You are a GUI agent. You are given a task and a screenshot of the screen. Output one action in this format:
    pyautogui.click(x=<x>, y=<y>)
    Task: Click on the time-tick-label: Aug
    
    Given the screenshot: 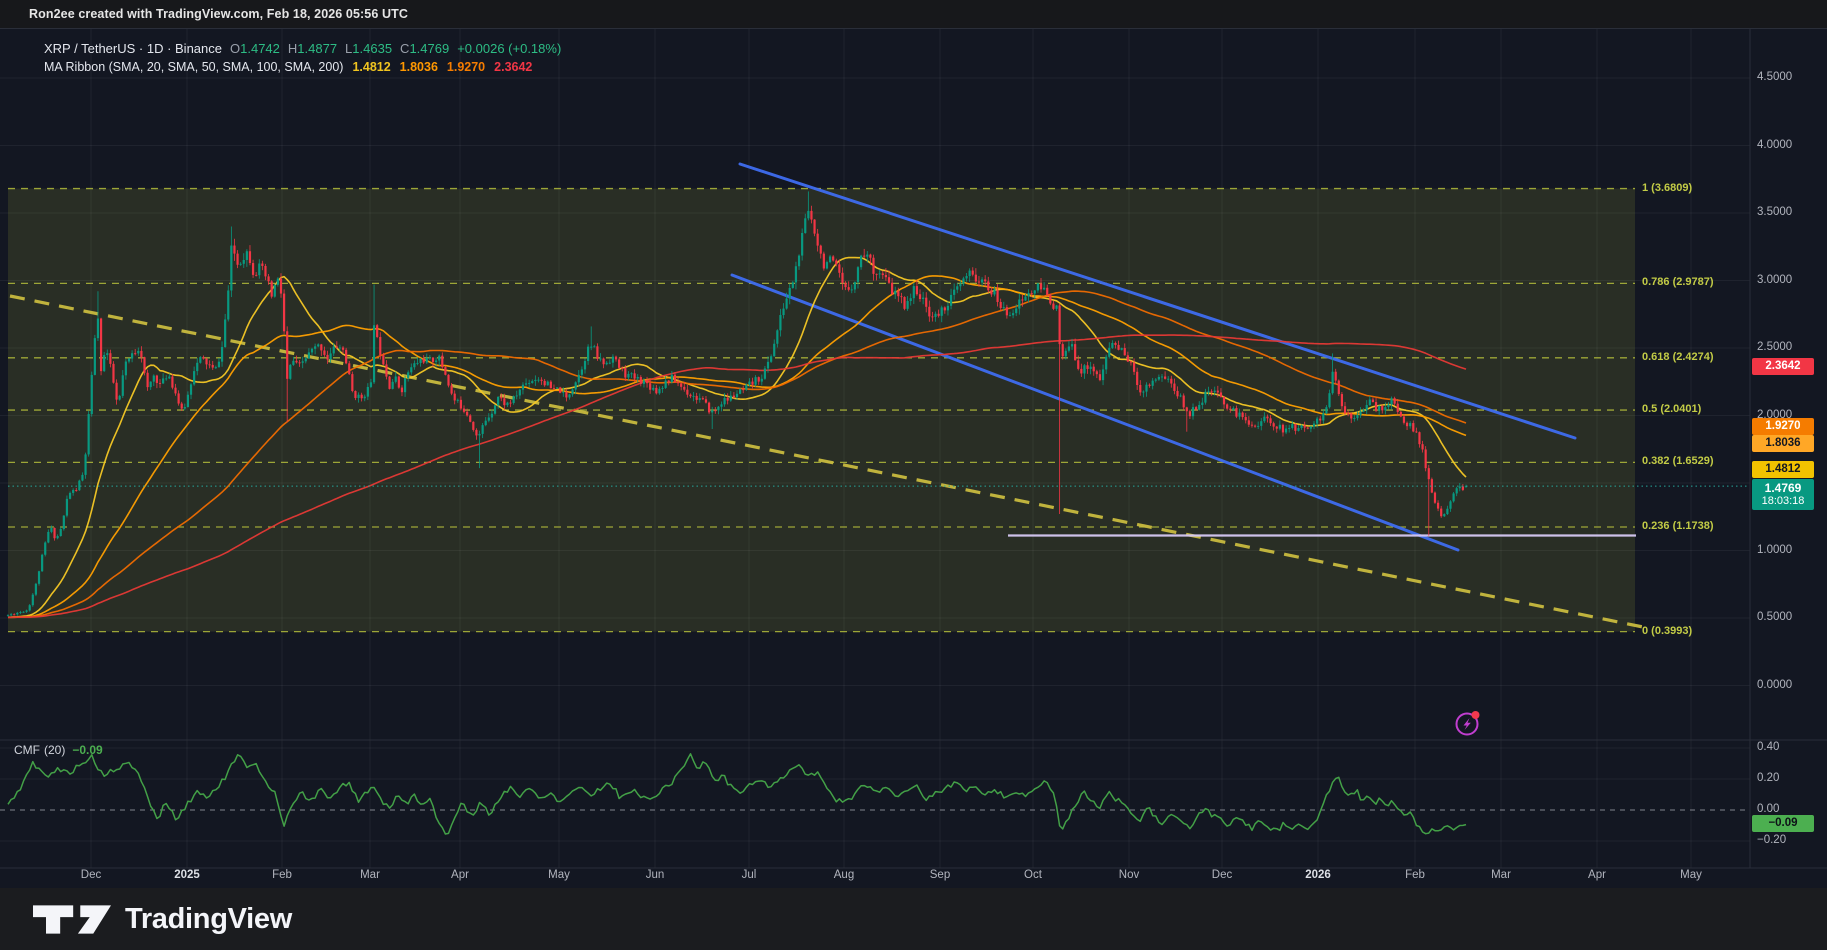 What is the action you would take?
    pyautogui.click(x=844, y=875)
    